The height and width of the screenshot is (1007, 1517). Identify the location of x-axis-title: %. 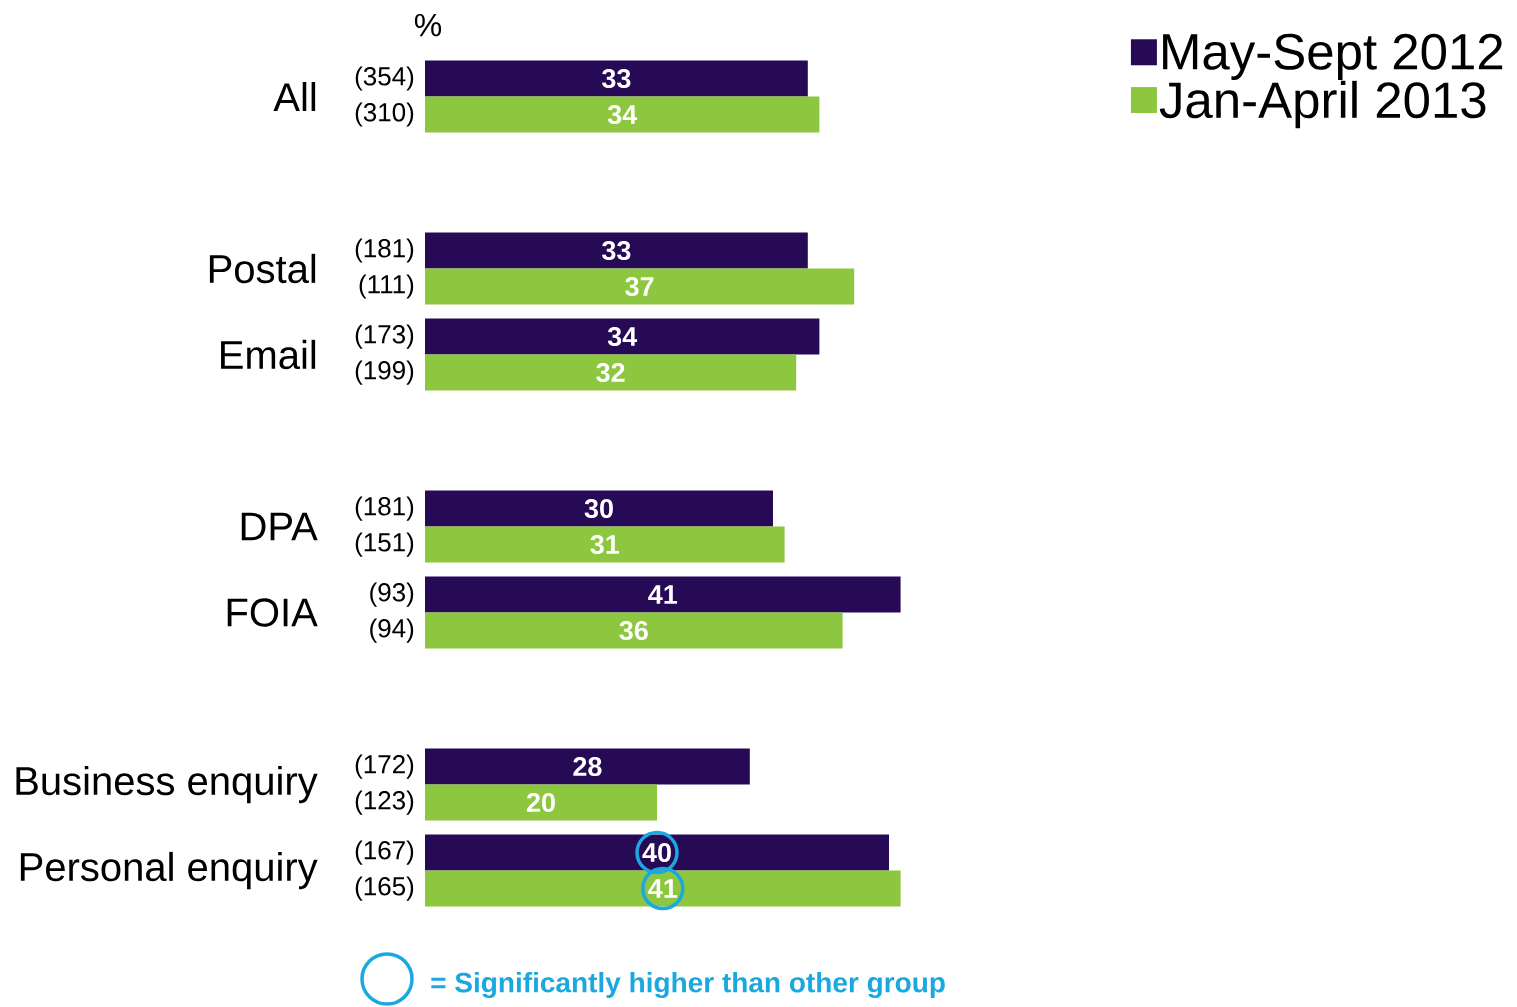
(428, 25).